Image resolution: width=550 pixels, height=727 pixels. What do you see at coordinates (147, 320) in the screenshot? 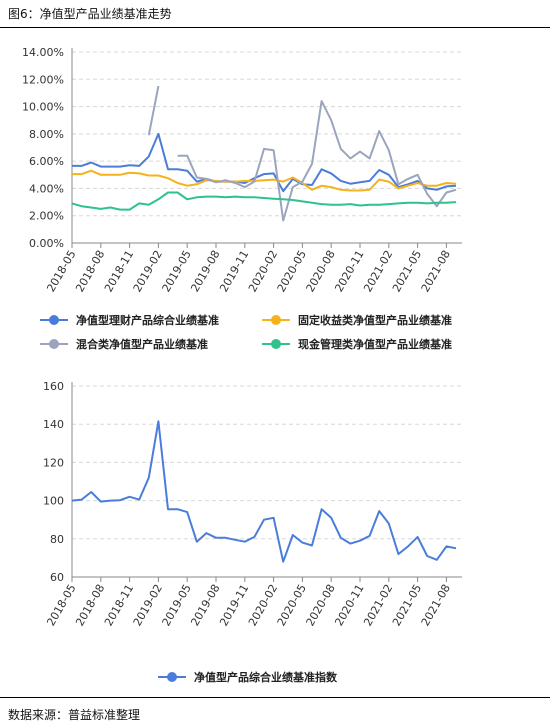
I see `legend-label: 净值型理财产品综合业绩基准` at bounding box center [147, 320].